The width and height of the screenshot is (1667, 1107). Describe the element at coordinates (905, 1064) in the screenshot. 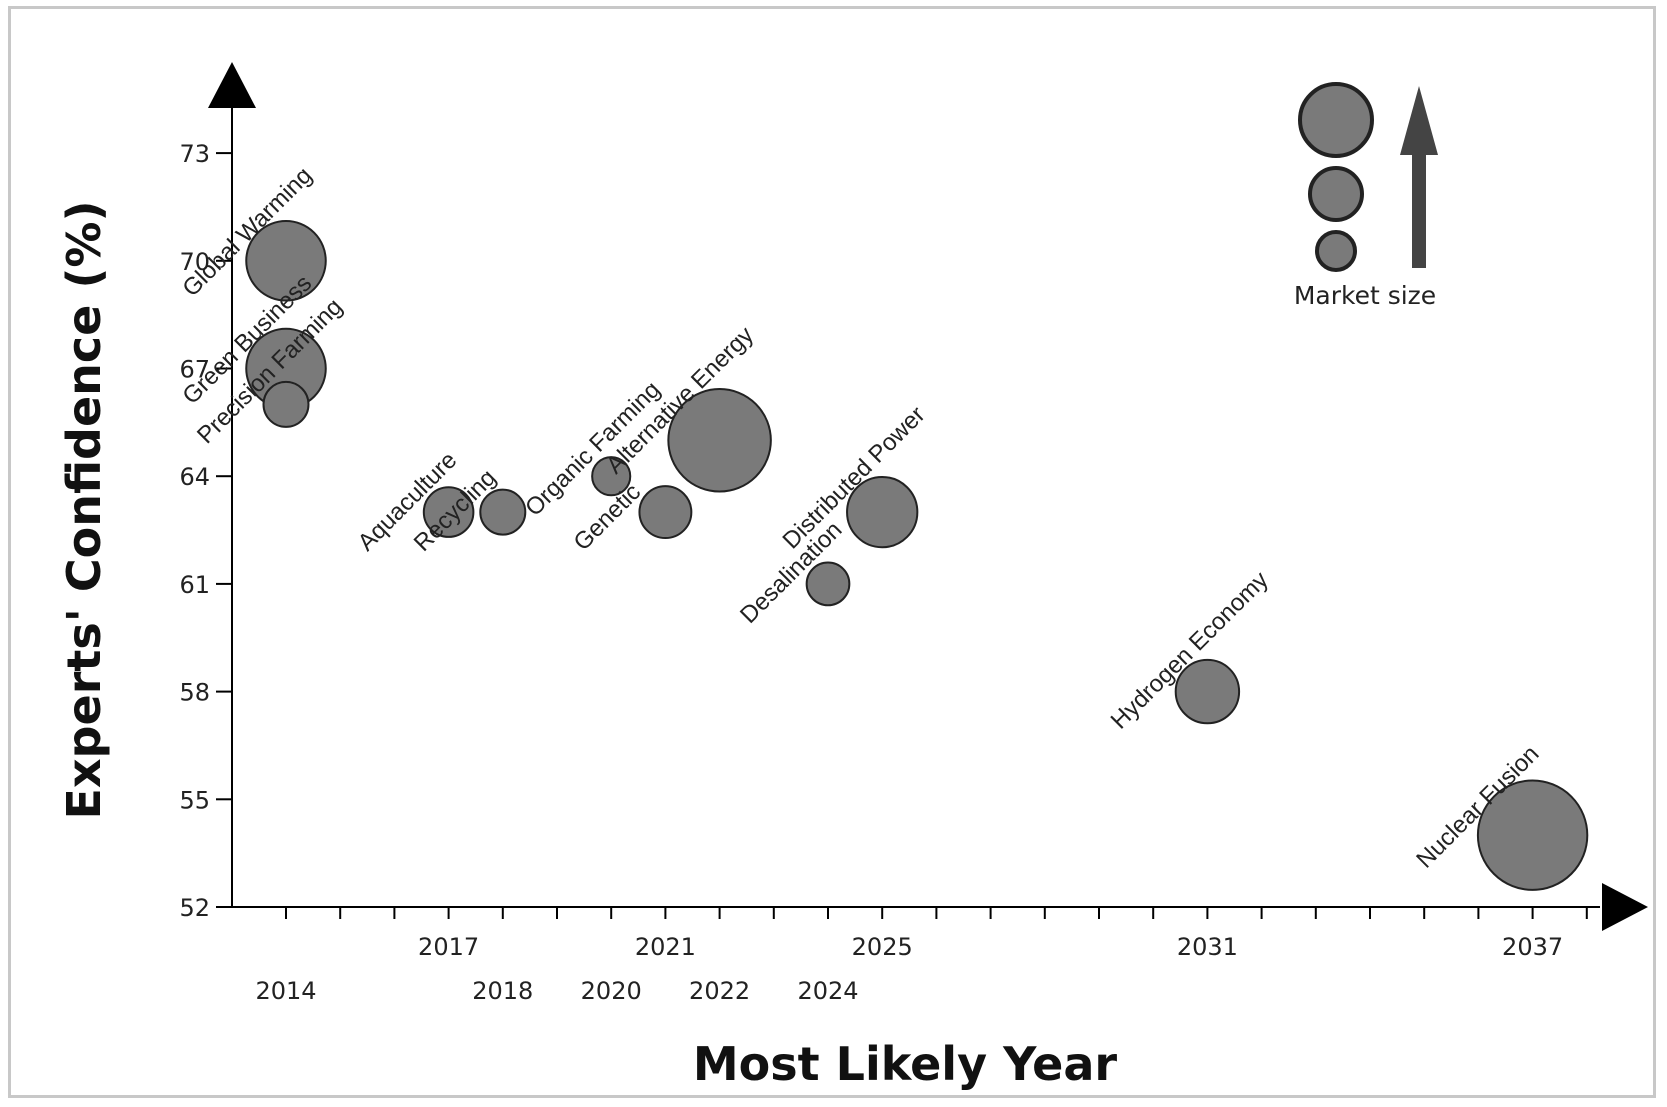

I see `x-axis-title: Most Likely Year` at that location.